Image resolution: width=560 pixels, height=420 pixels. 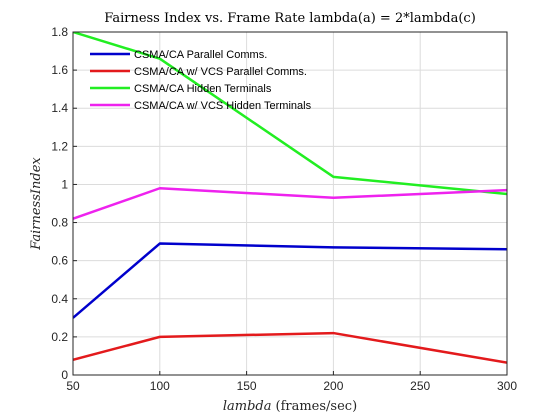 What do you see at coordinates (507, 386) in the screenshot?
I see `x-tick-label: 300` at bounding box center [507, 386].